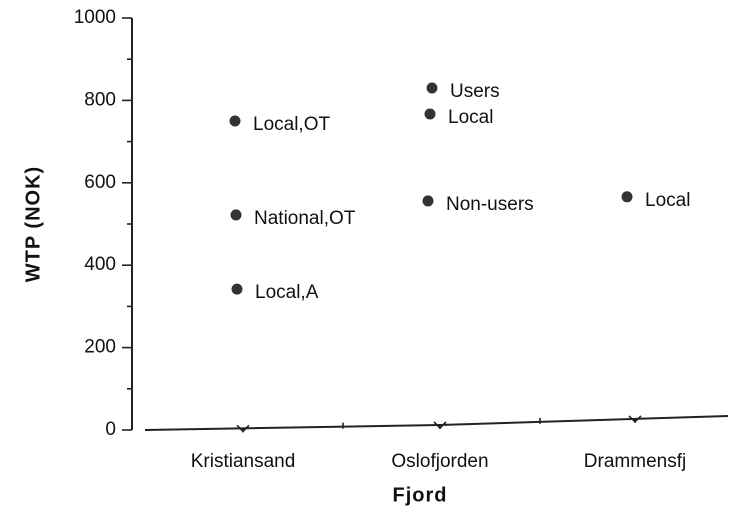 This screenshot has height=513, width=730. I want to click on point-label: National,OT, so click(305, 218).